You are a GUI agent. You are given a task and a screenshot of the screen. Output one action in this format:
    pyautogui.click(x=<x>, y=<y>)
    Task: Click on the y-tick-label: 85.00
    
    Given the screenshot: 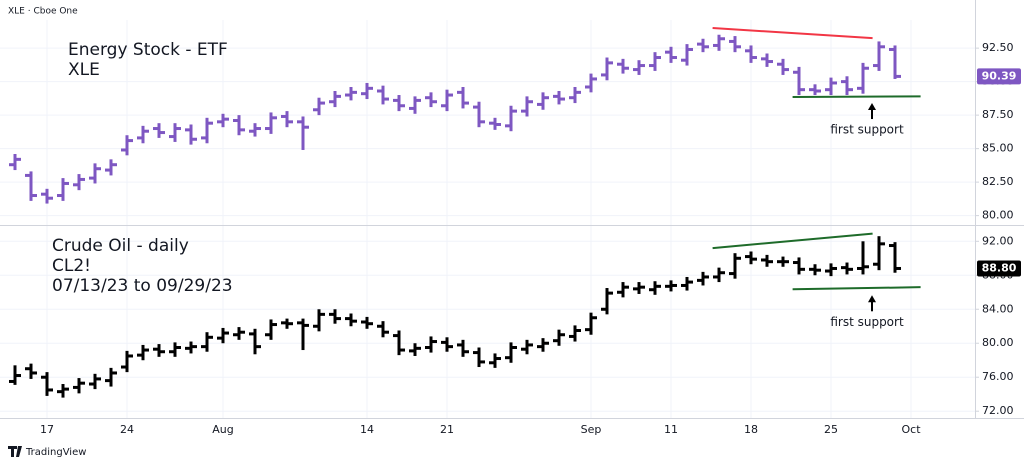 What is the action you would take?
    pyautogui.click(x=998, y=148)
    